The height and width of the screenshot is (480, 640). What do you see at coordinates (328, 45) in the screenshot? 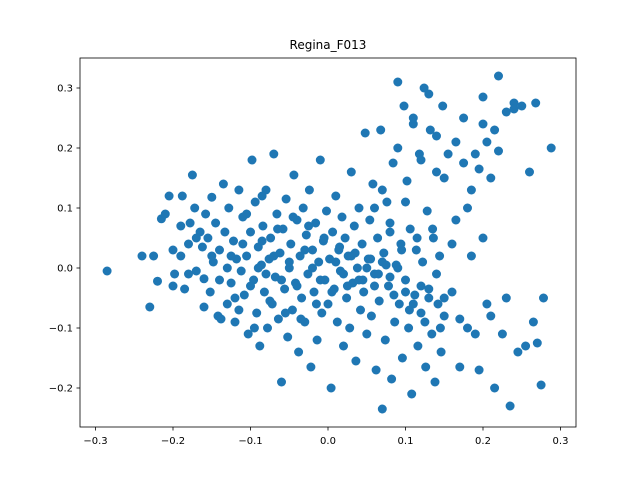
I see `chart-title: Regina_F013` at bounding box center [328, 45].